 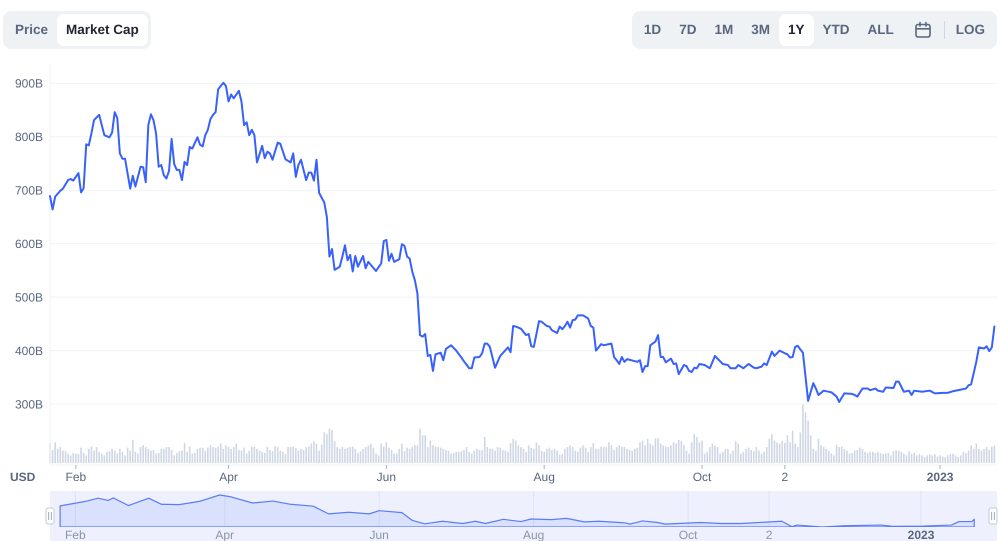 What do you see at coordinates (28, 297) in the screenshot?
I see `y-tick-label: 500B` at bounding box center [28, 297].